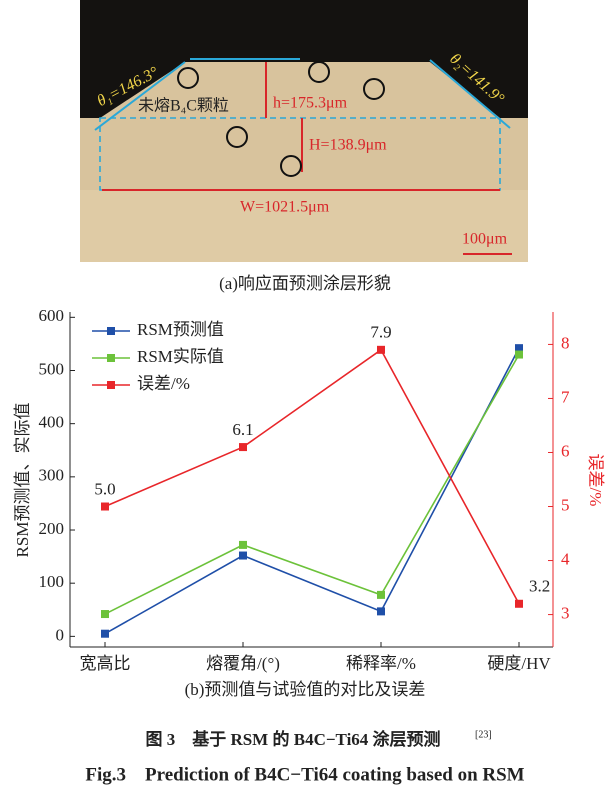 This screenshot has width=611, height=796. Describe the element at coordinates (52, 528) in the screenshot. I see `y-tick-label: 200` at that location.